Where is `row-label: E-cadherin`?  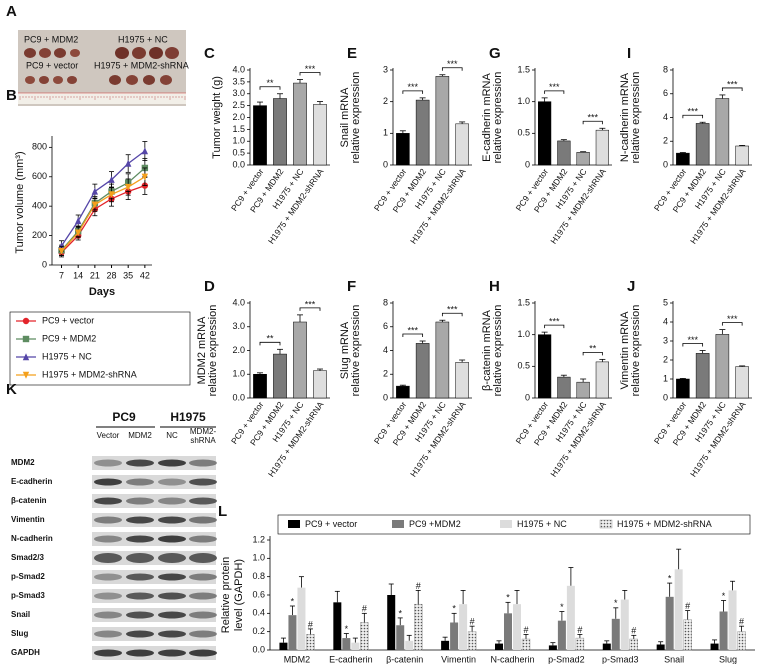
row-label: E-cadherin is located at coordinates (31, 481).